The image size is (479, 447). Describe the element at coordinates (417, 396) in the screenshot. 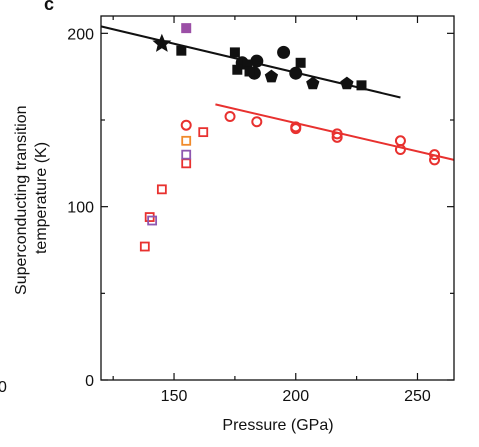

I see `x-tick-label: 250` at that location.